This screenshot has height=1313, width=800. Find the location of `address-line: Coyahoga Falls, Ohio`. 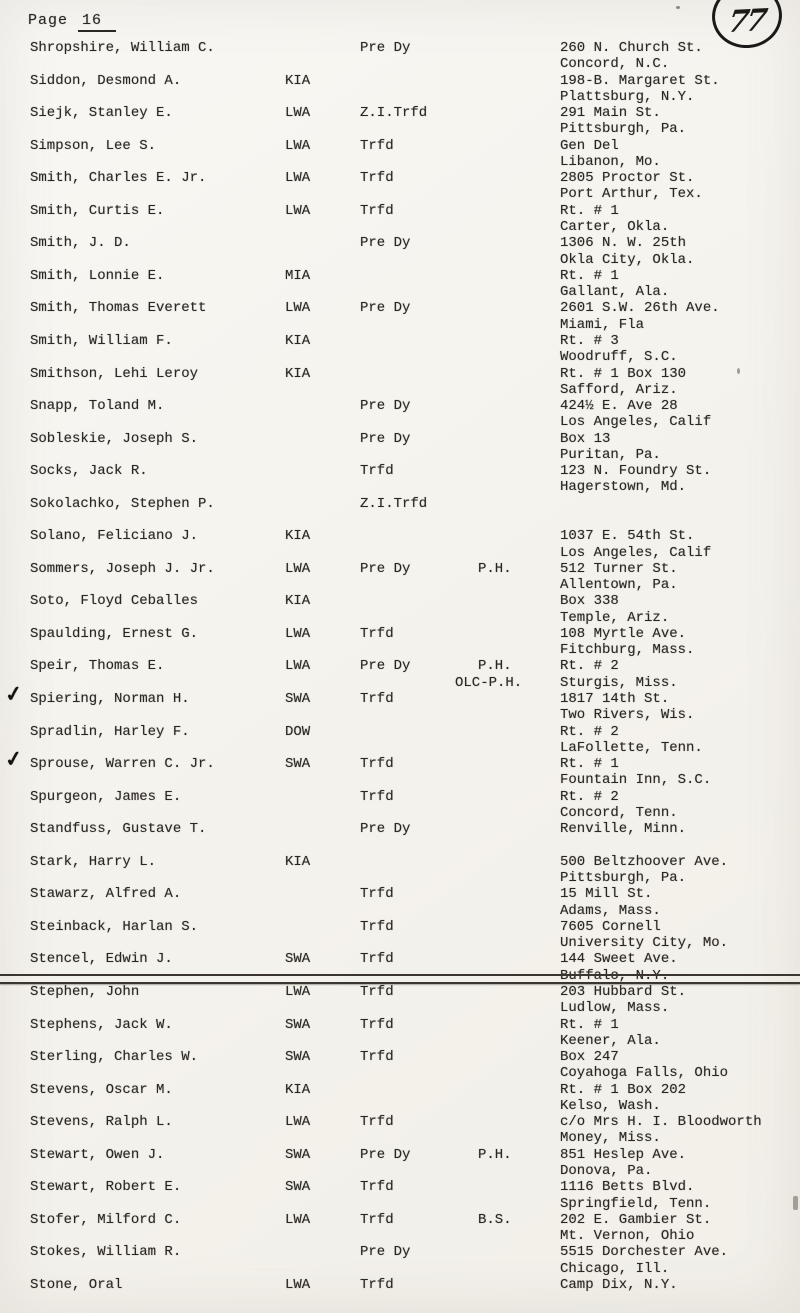

address-line: Coyahoga Falls, Ohio is located at coordinates (644, 1073).